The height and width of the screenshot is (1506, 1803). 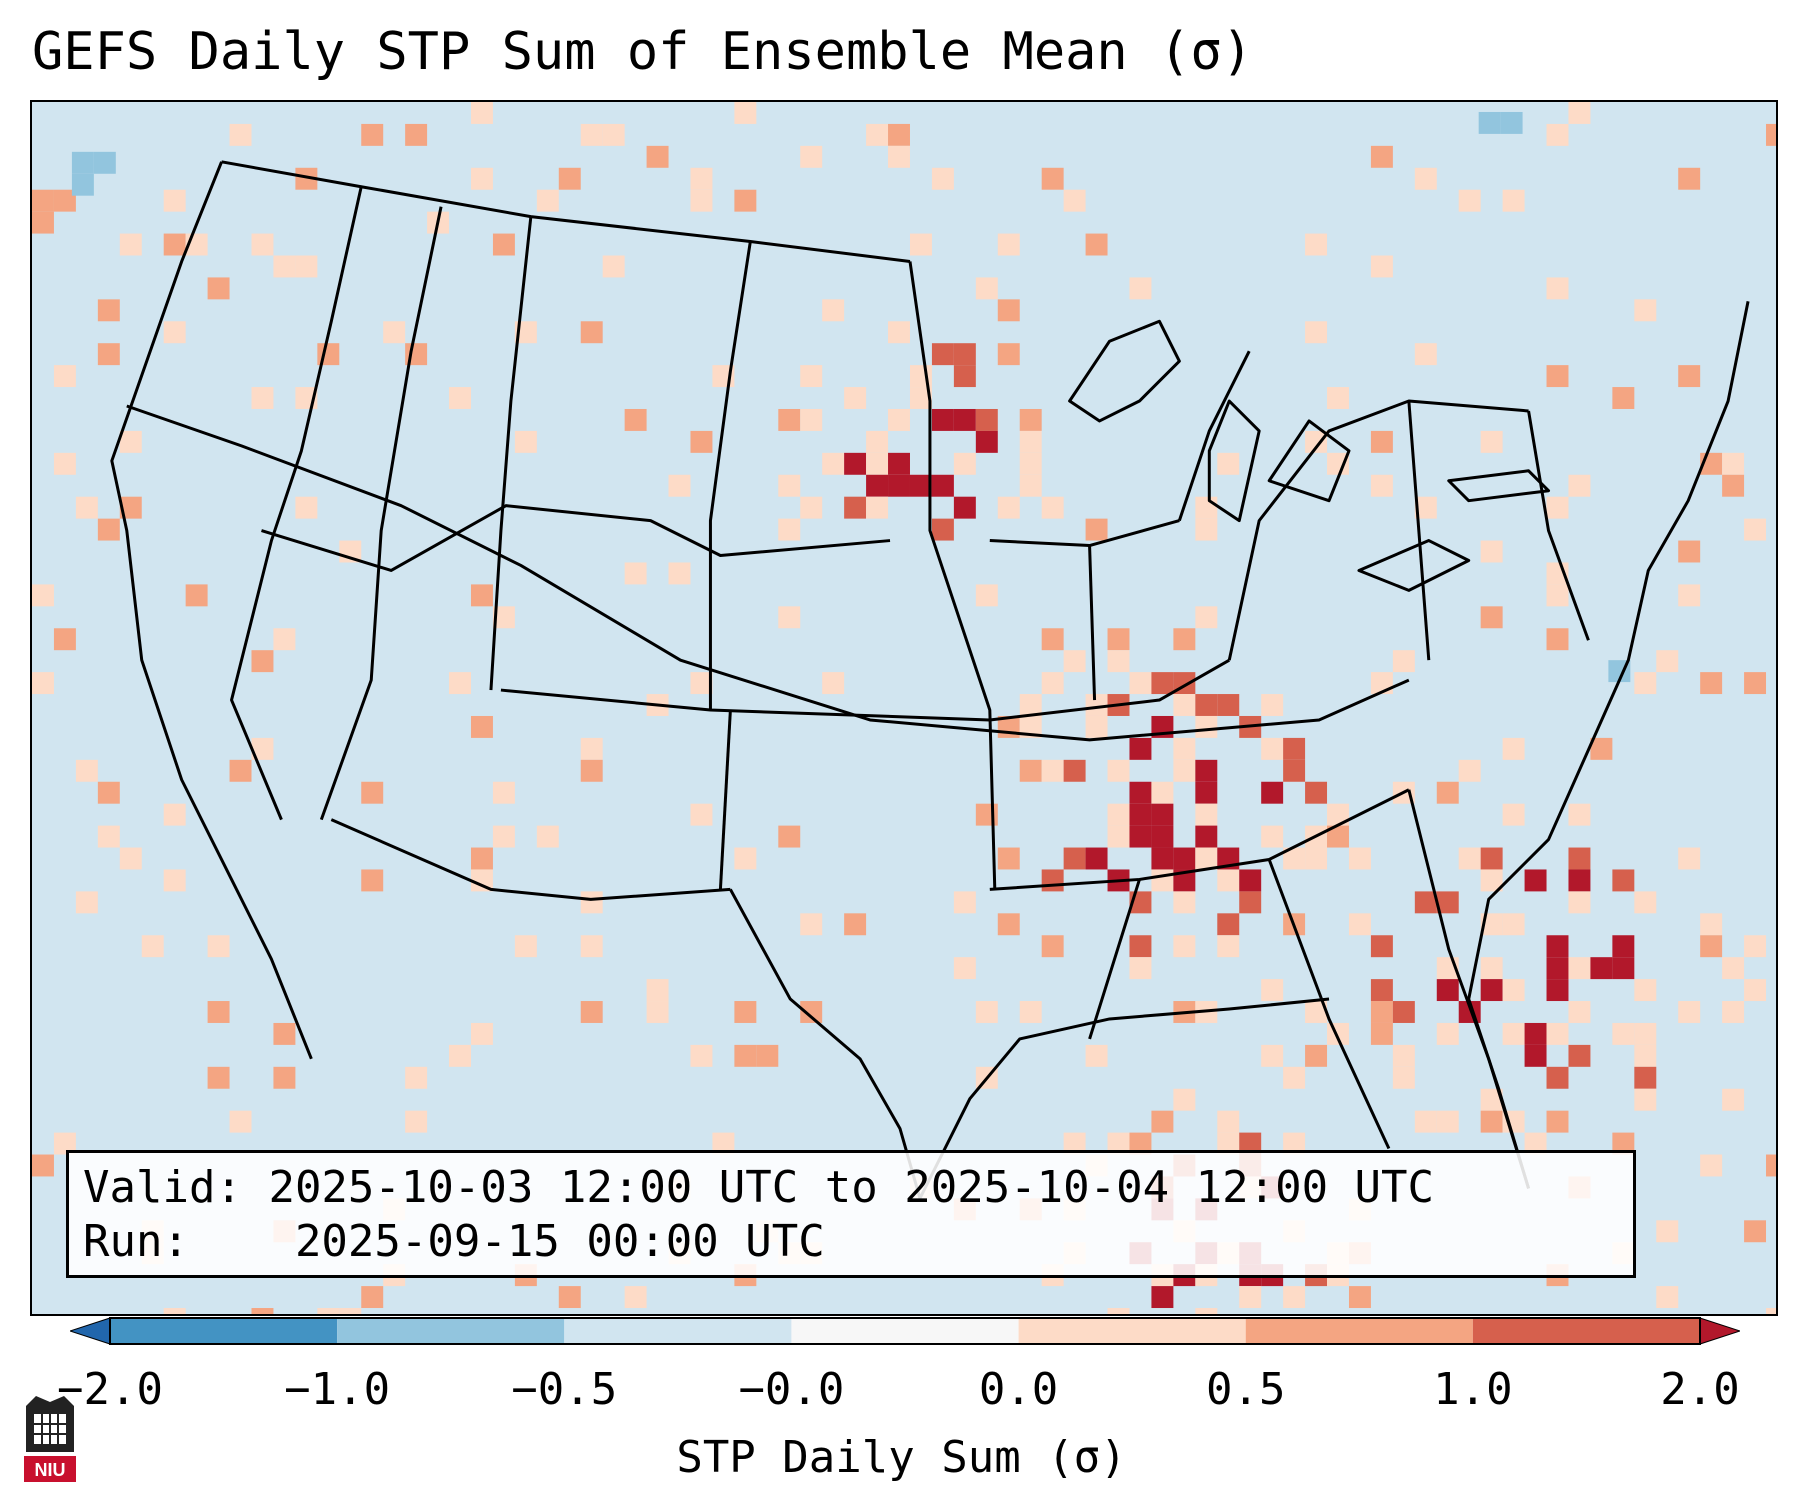 What do you see at coordinates (110, 1389) in the screenshot?
I see `colorbar-tick-label: −2.0` at bounding box center [110, 1389].